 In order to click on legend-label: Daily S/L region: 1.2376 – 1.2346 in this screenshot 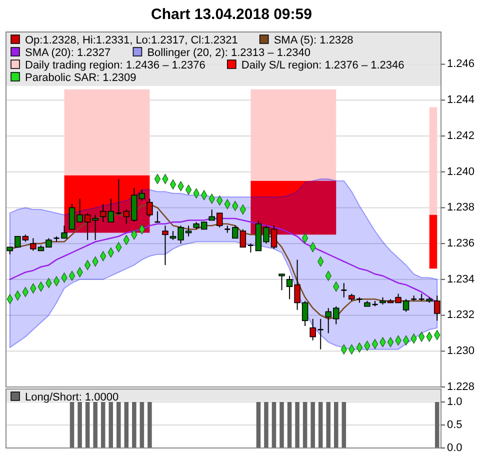, I will do `click(322, 66)`.